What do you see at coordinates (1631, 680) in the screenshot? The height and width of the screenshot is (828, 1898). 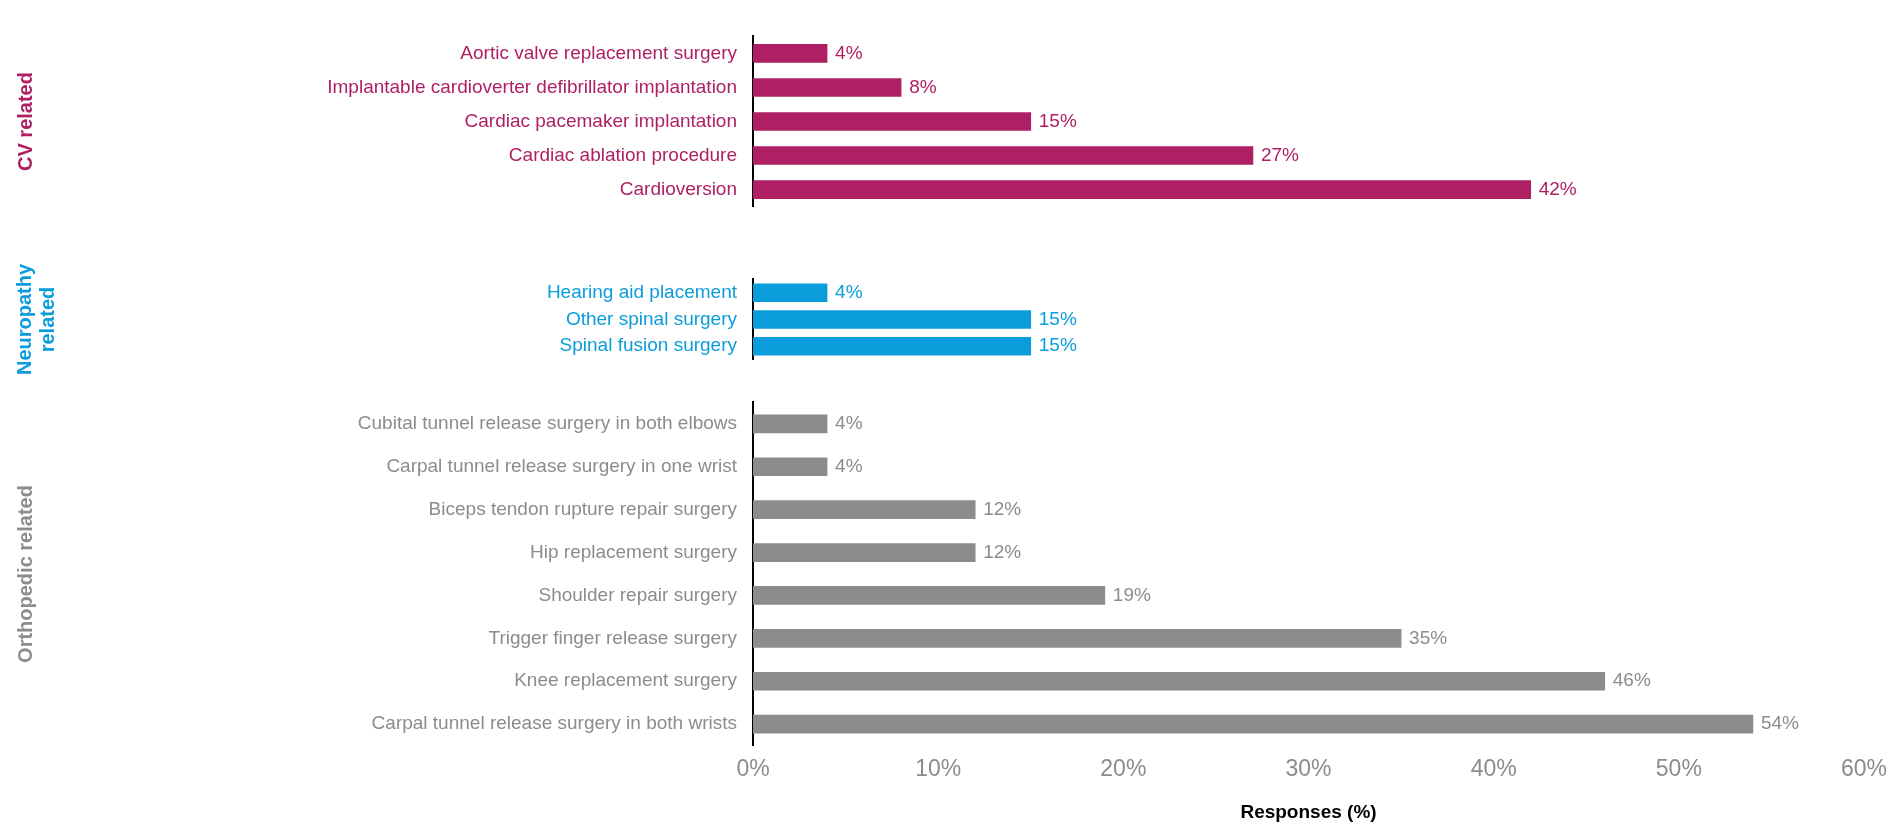 I see `data-label: 46%` at bounding box center [1631, 680].